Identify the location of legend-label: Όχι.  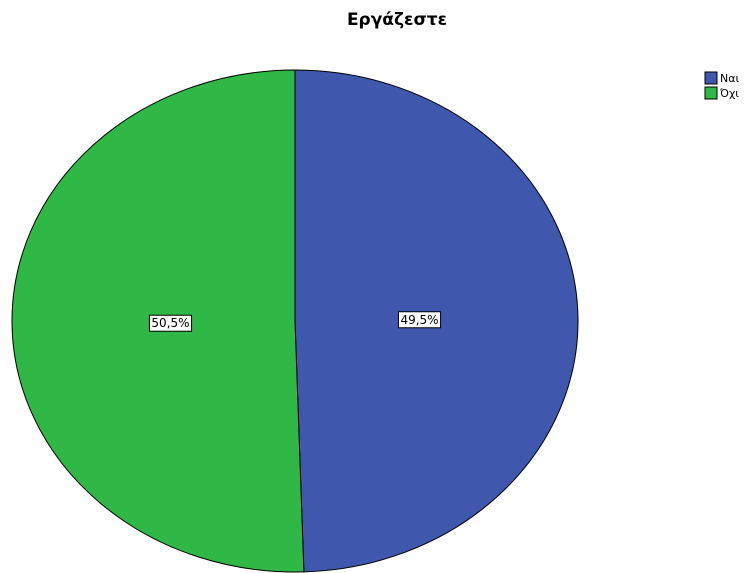
(729, 93).